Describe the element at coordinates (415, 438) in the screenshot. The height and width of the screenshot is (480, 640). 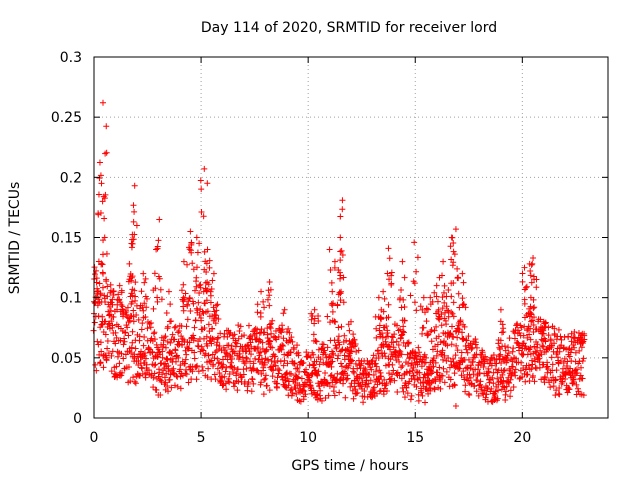
I see `x-tick-label: 15` at that location.